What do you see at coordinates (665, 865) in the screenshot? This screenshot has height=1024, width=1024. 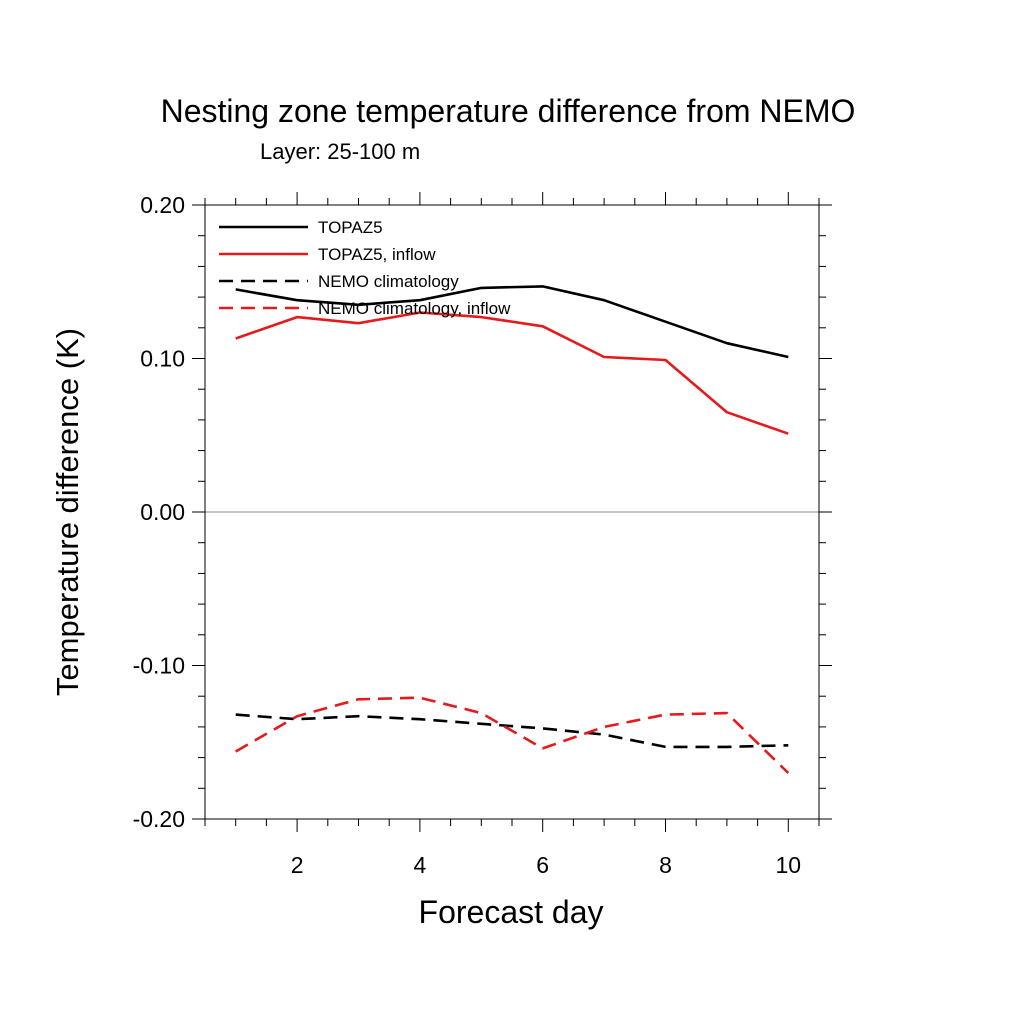 I see `x-tick-label: 8` at bounding box center [665, 865].